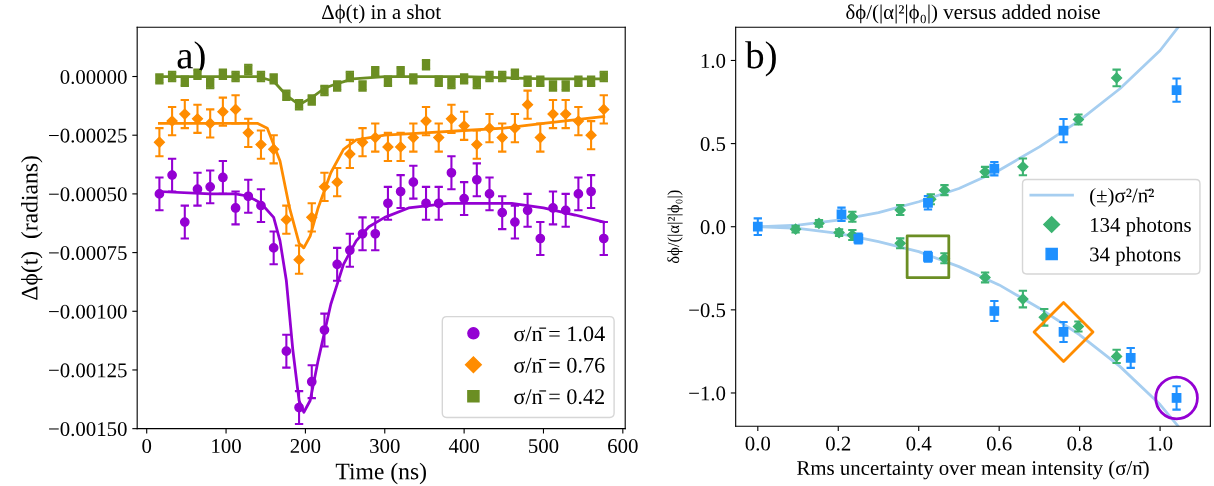  Describe the element at coordinates (147, 446) in the screenshot. I see `x-tick-label: 0` at that location.